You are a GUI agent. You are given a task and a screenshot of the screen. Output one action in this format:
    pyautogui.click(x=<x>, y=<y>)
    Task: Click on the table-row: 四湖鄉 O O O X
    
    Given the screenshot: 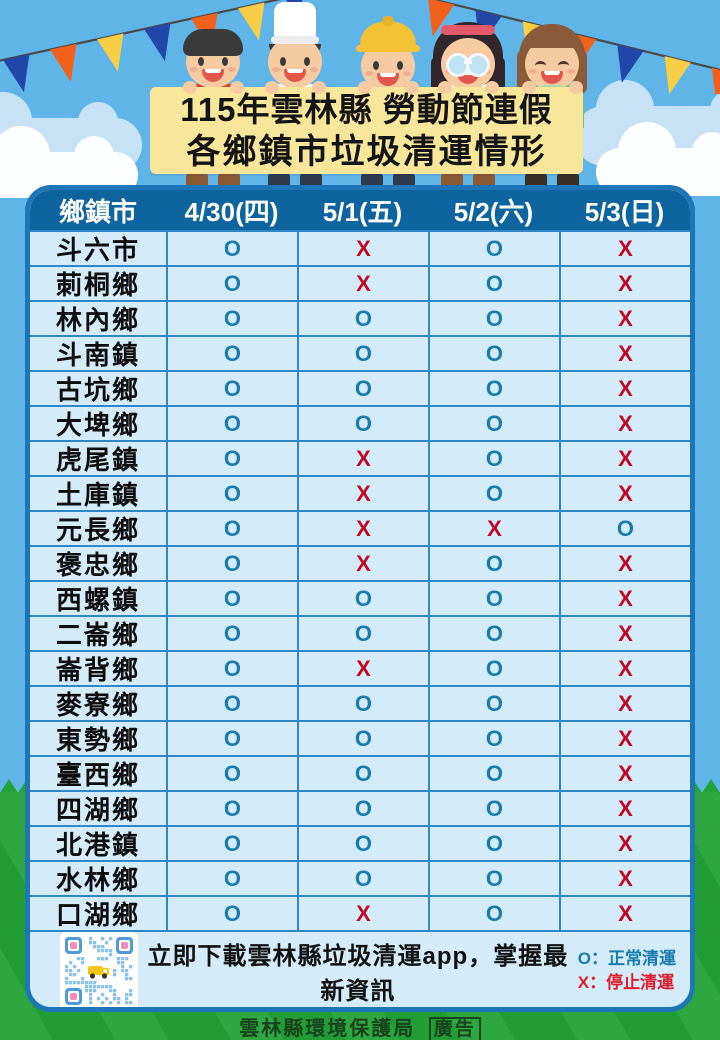 What is the action you would take?
    pyautogui.click(x=360, y=807)
    